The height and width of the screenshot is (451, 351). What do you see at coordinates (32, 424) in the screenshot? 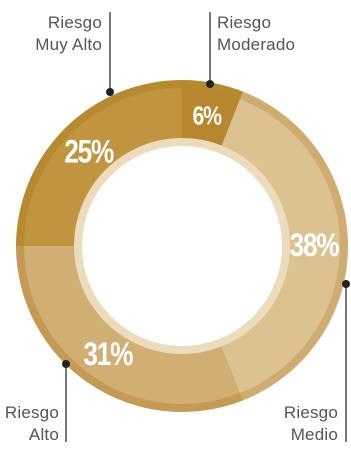
I see `label-riesgo-alto: Riesgo Alto` at bounding box center [32, 424].